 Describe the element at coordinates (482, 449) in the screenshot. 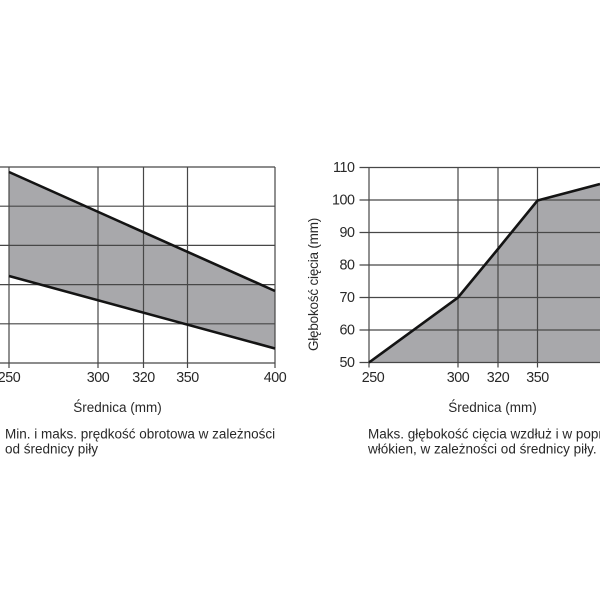

I see `svg-text:włókien, w zależności od średn: włókien, w zależności od średnicy piły.` at that location.